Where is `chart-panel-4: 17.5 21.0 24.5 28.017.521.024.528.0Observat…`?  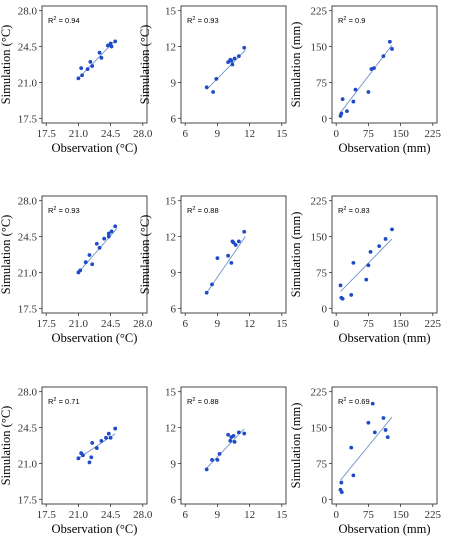
chart-panel-4: 17.5 21.0 24.5 28.017.521.024.528.0Observat… is located at coordinates (76, 270).